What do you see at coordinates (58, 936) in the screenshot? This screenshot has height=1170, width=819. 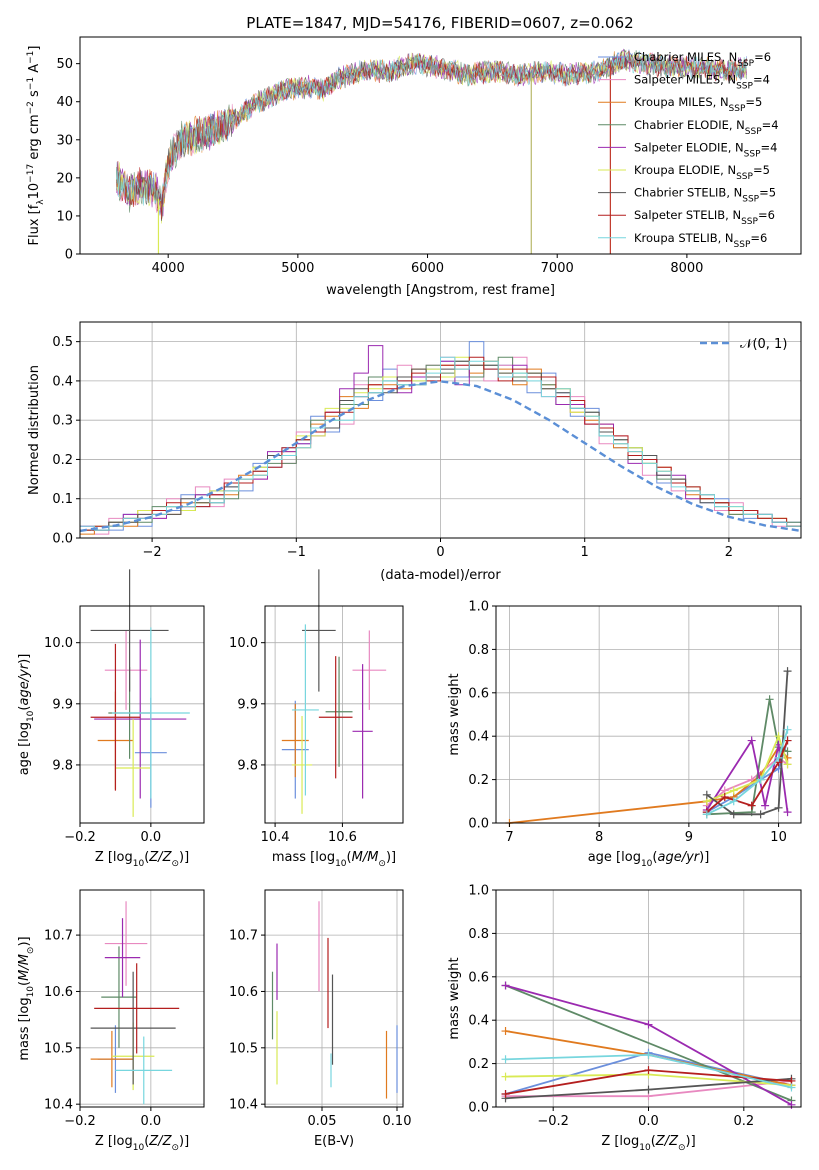 I see `y-tick-label: 10.7` at bounding box center [58, 936].